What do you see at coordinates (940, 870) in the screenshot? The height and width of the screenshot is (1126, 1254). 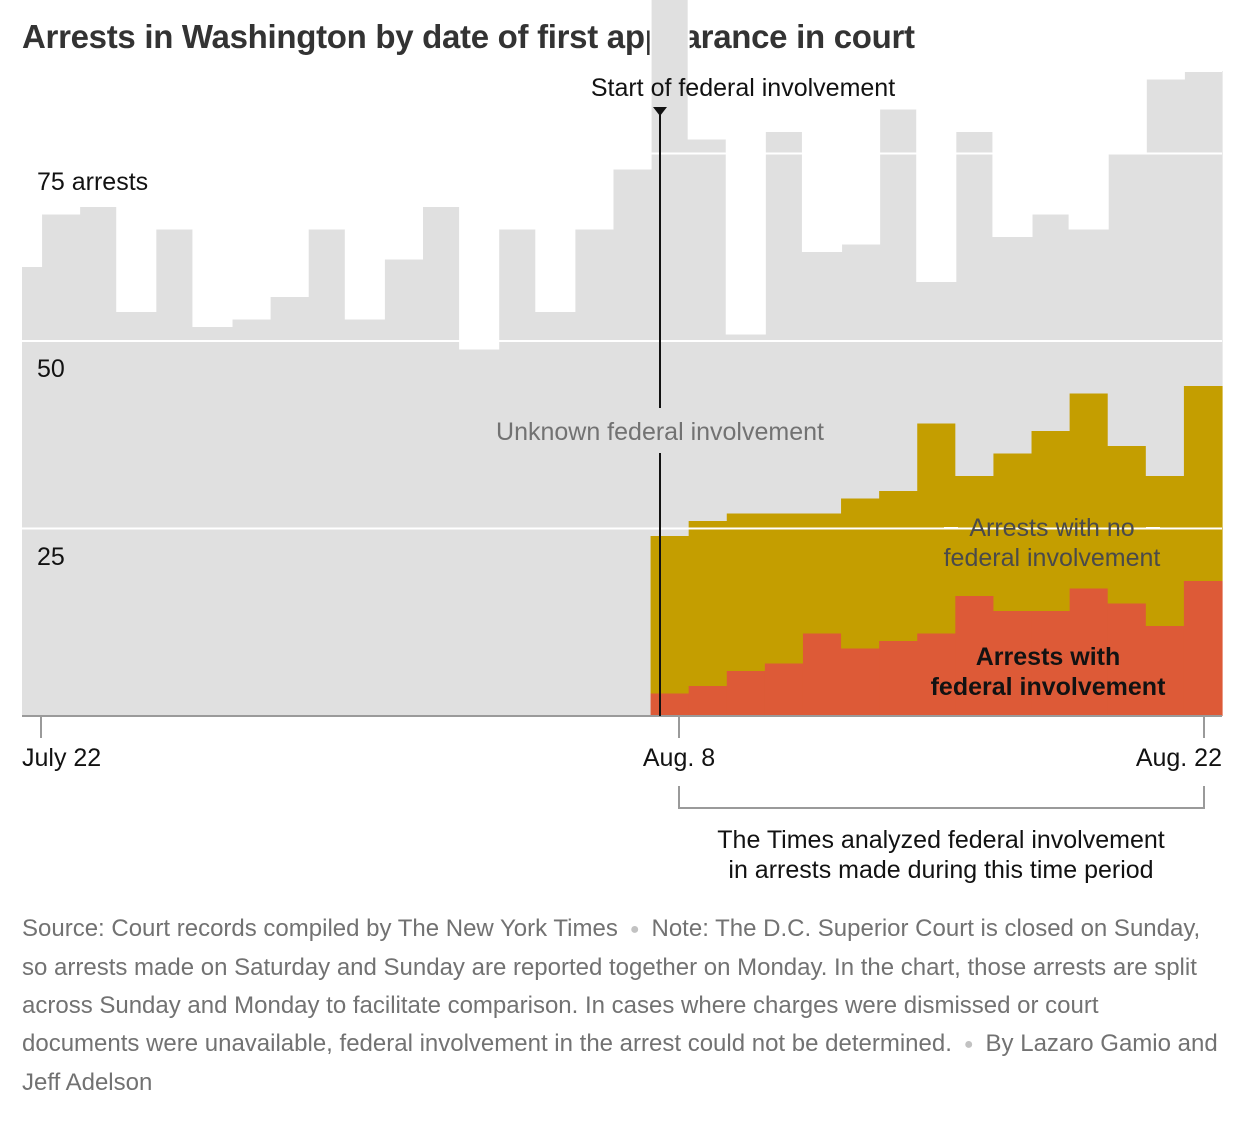 I see `bracket-label-line2: in arrests made during this time period` at bounding box center [940, 870].